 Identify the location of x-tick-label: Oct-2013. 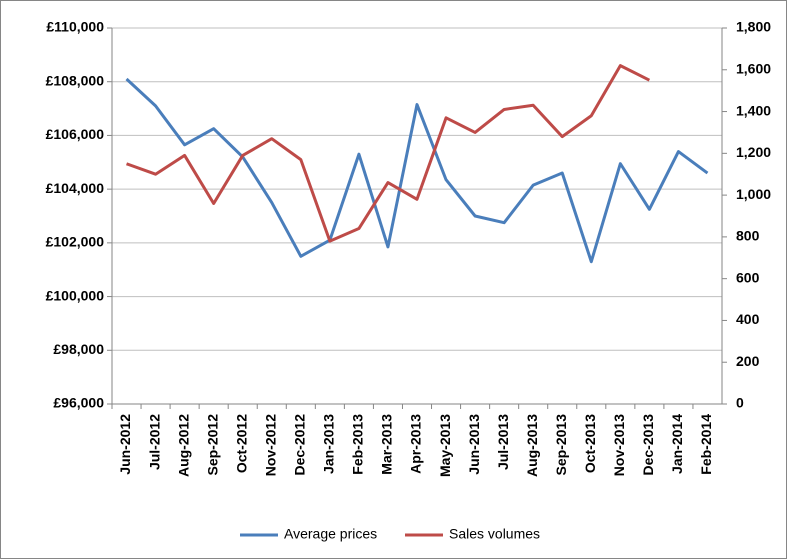
(590, 443).